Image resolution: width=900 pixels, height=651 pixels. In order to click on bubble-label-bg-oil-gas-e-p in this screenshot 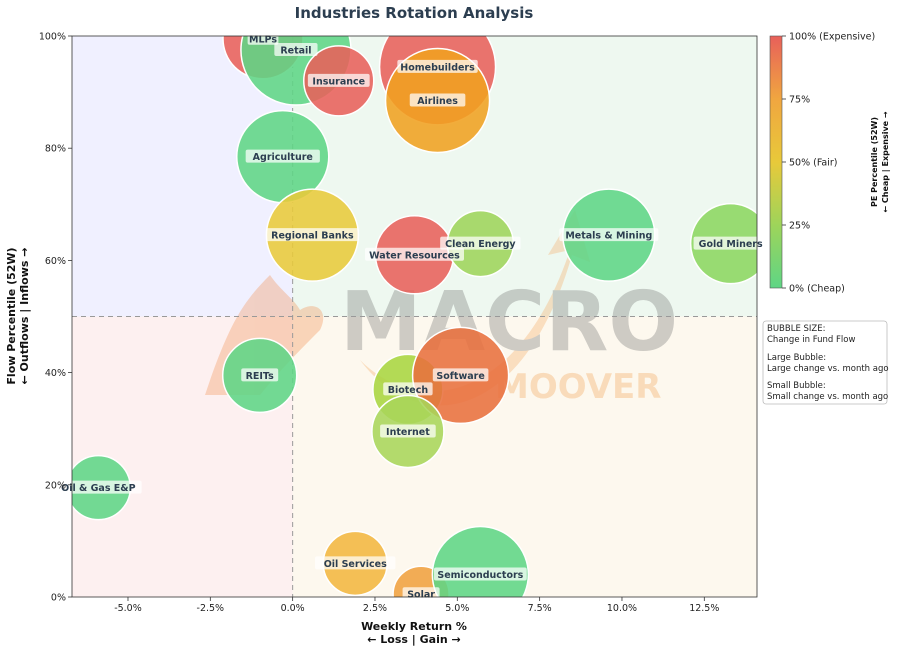, I will do `click(98, 487)`.